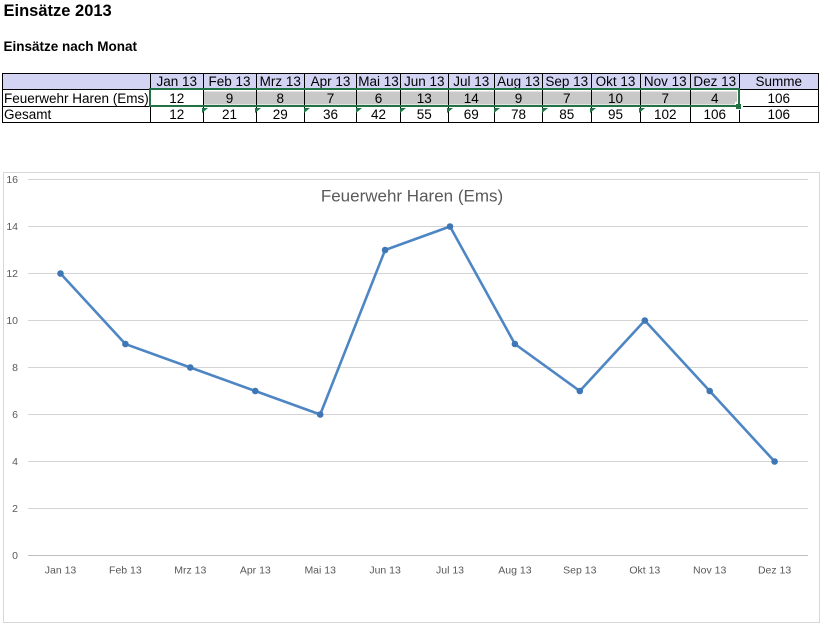 This screenshot has width=830, height=630. What do you see at coordinates (15, 509) in the screenshot?
I see `svg-text: 2` at bounding box center [15, 509].